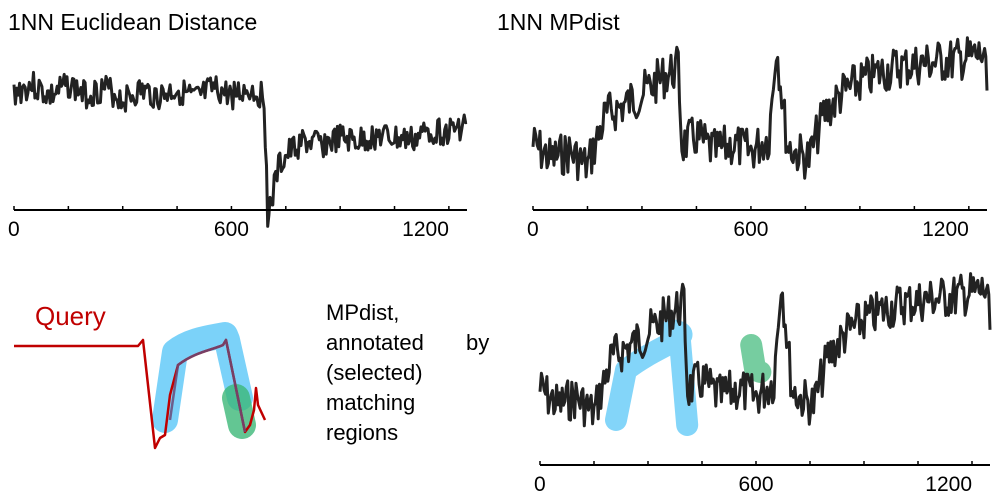  Describe the element at coordinates (558, 22) in the screenshot. I see `title-mpdist: 1NN MPdist` at that location.